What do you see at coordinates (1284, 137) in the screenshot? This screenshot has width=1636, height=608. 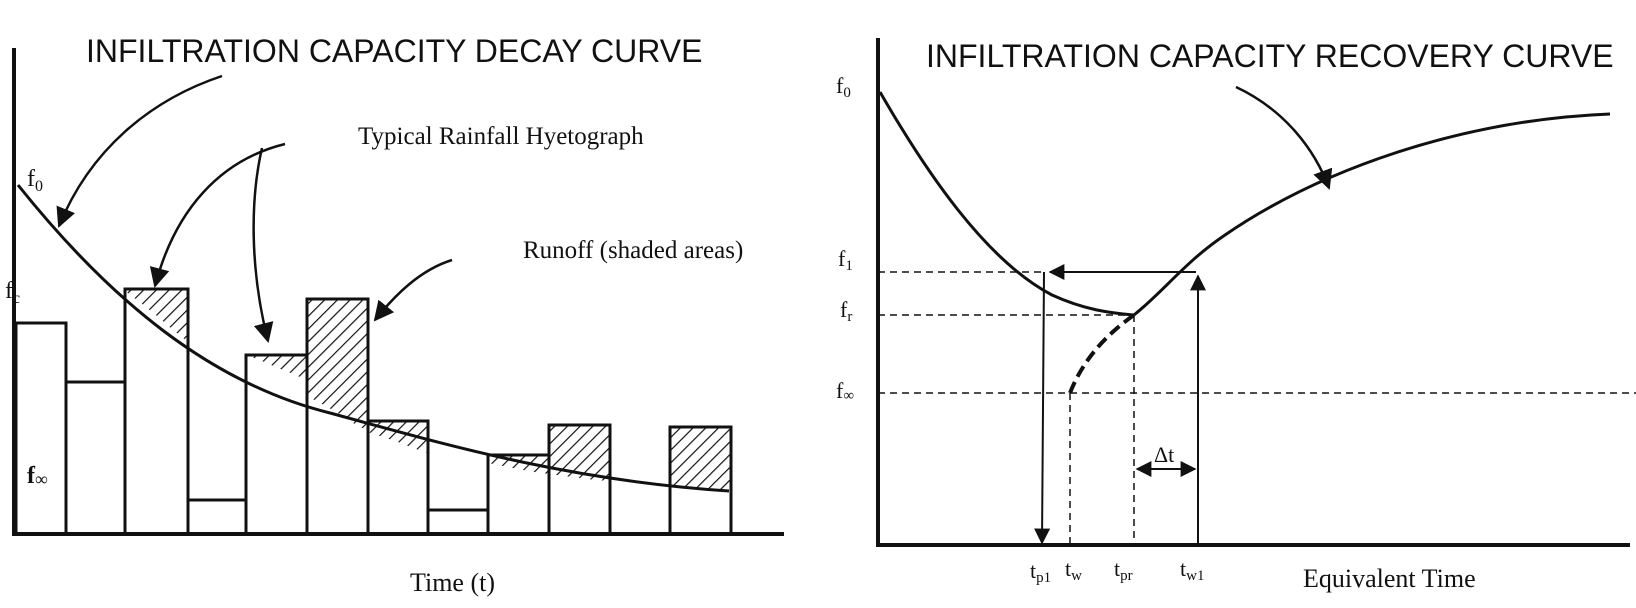 I see `arrow-to-recovery-curve` at bounding box center [1284, 137].